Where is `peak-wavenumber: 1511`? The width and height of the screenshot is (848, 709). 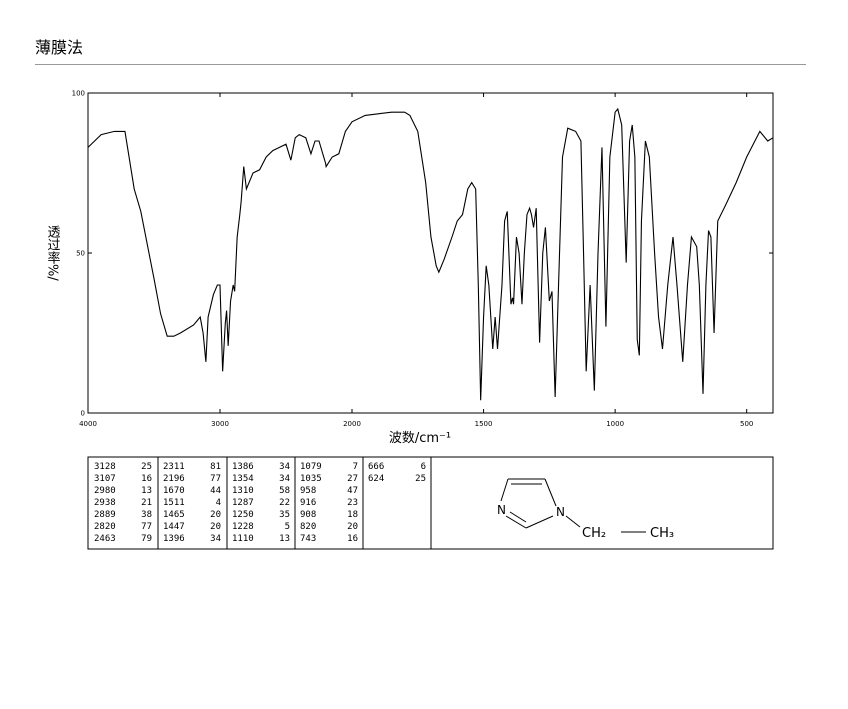 peak-wavenumber: 1511 is located at coordinates (174, 503).